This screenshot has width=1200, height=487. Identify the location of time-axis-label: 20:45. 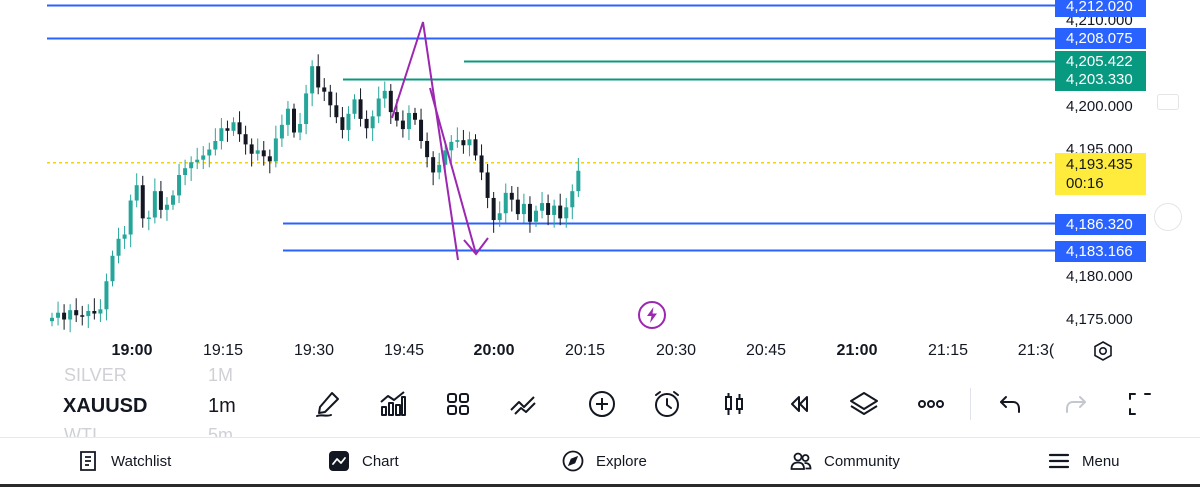
(766, 350).